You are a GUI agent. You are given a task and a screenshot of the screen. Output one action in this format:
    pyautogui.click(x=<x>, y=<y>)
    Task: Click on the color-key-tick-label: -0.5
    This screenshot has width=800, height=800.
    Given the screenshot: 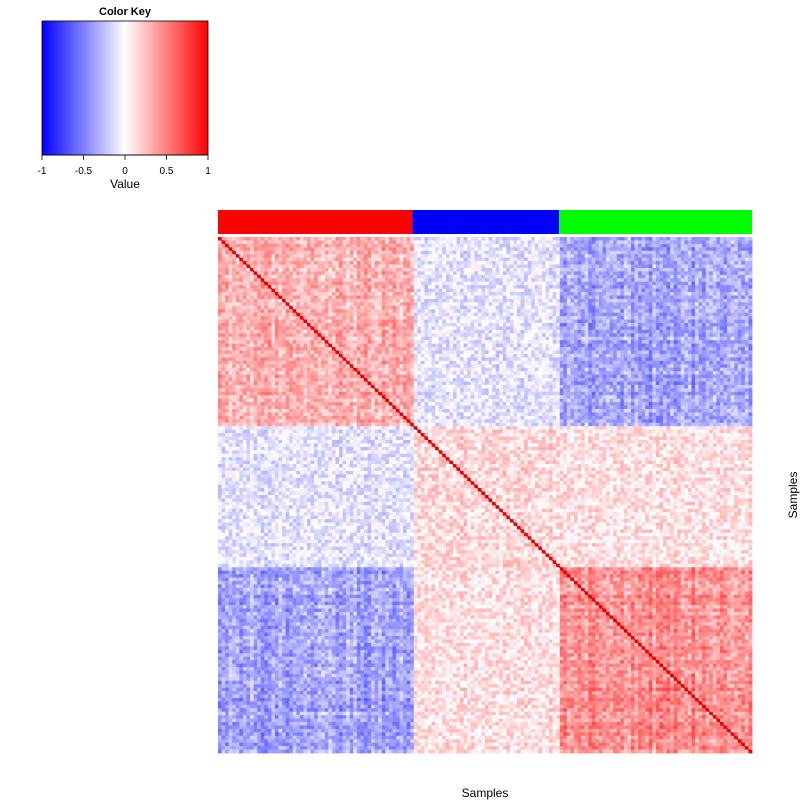 What is the action you would take?
    pyautogui.click(x=84, y=171)
    